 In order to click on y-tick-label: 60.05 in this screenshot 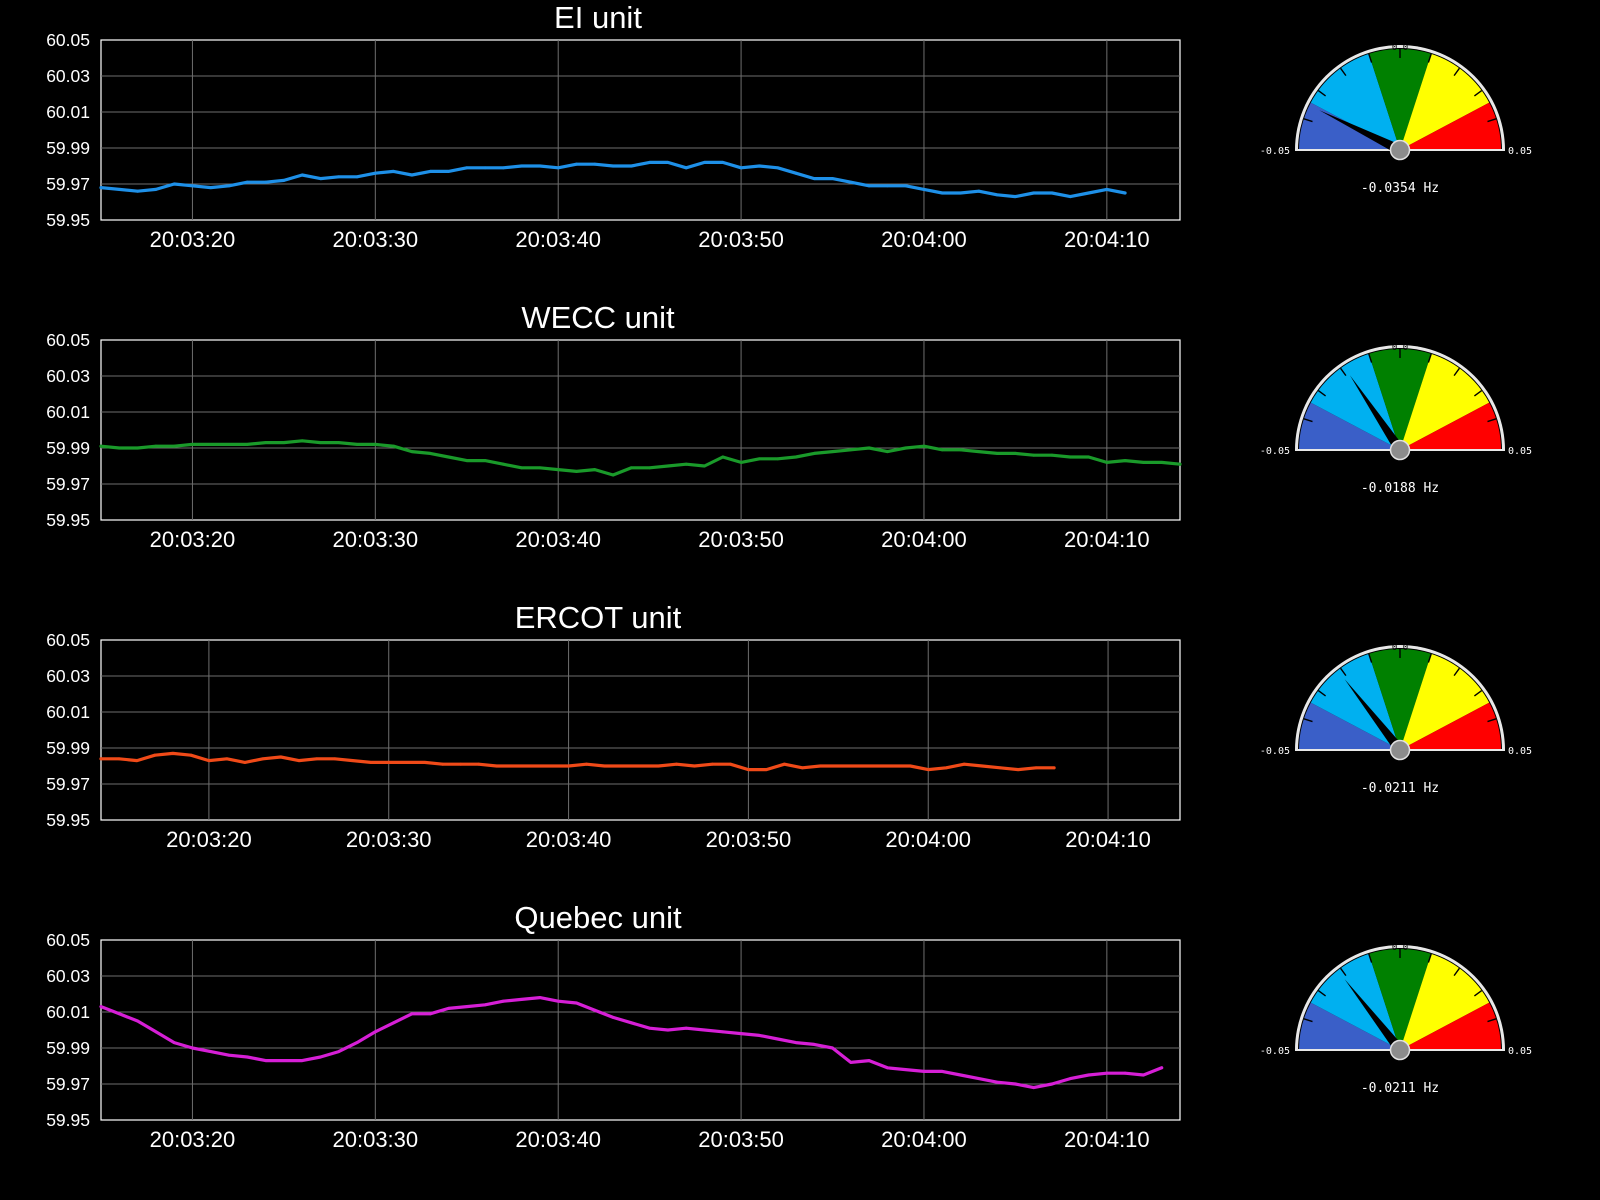, I will do `click(68, 40)`.